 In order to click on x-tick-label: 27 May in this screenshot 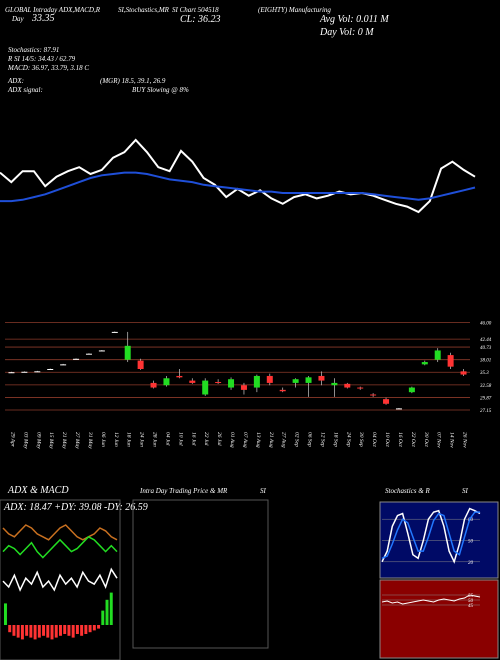, I will do `click(77, 440)`.